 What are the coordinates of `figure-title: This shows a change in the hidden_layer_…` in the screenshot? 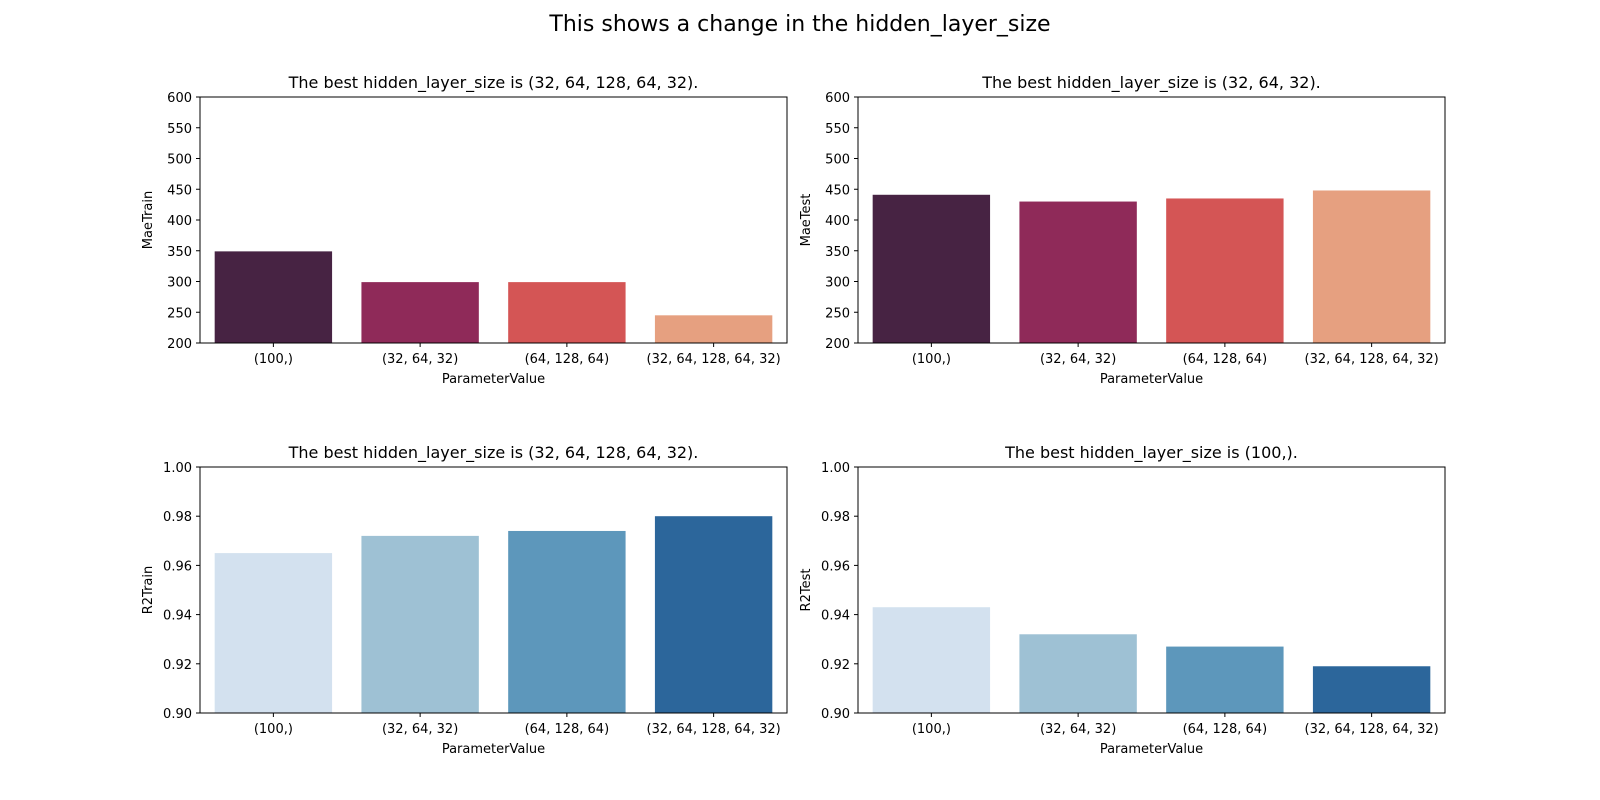 It's located at (800, 24).